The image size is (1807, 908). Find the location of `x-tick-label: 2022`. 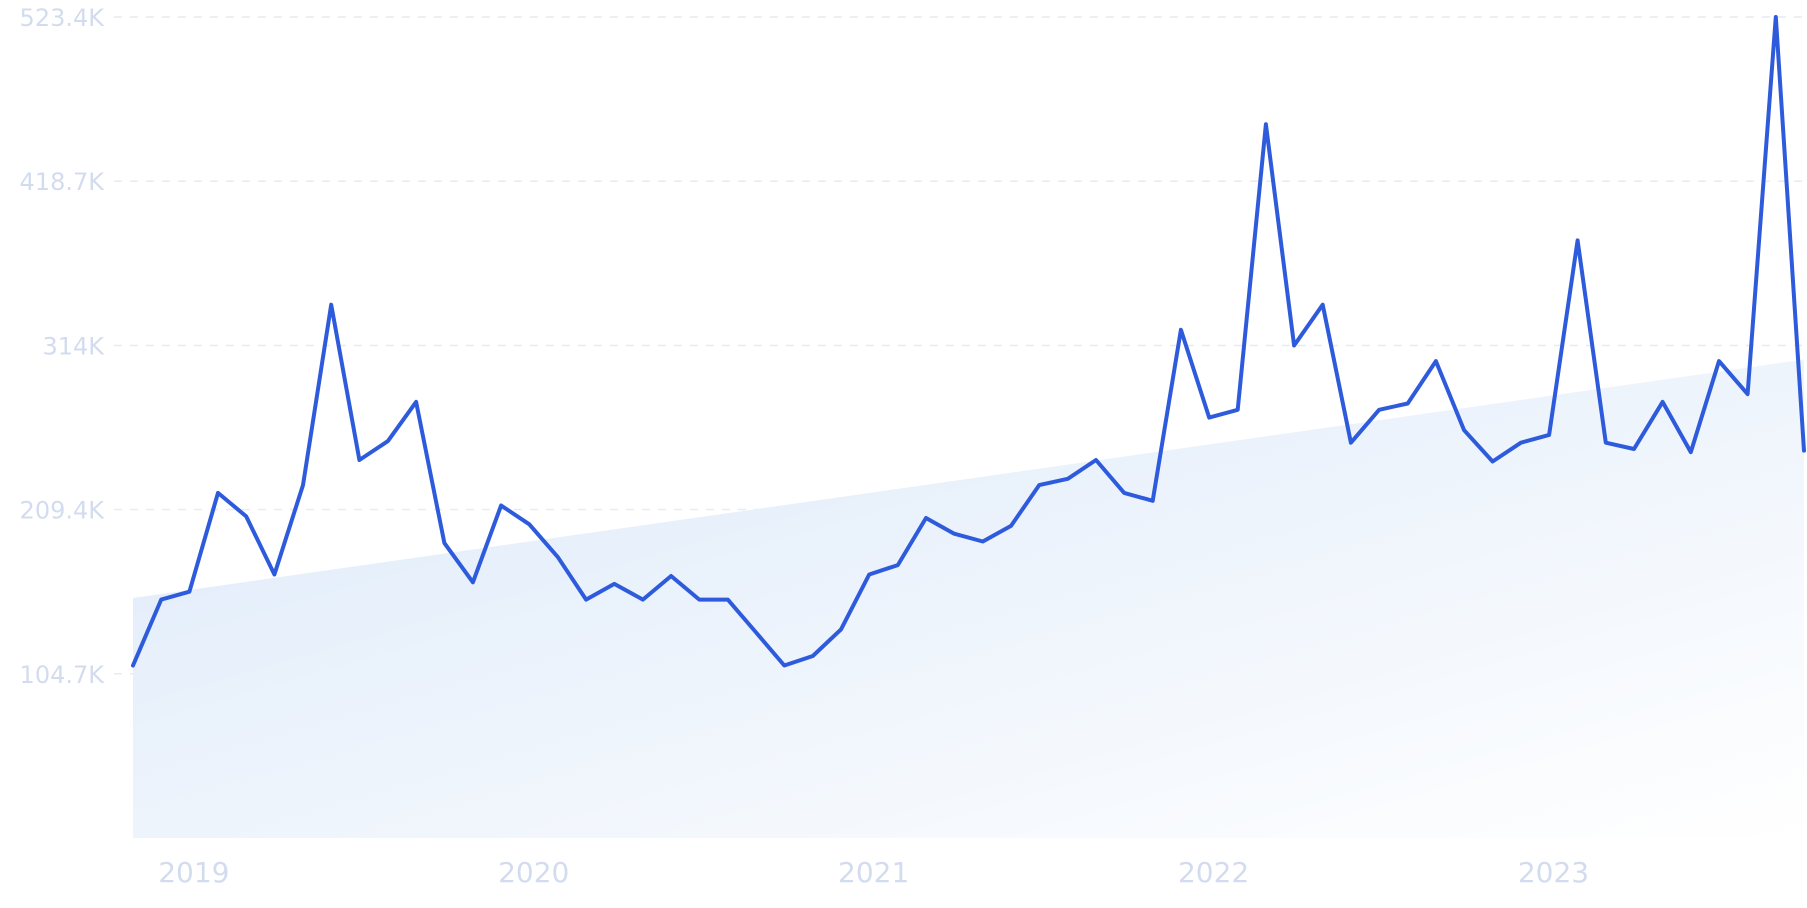

x-tick-label: 2022 is located at coordinates (1213, 872).